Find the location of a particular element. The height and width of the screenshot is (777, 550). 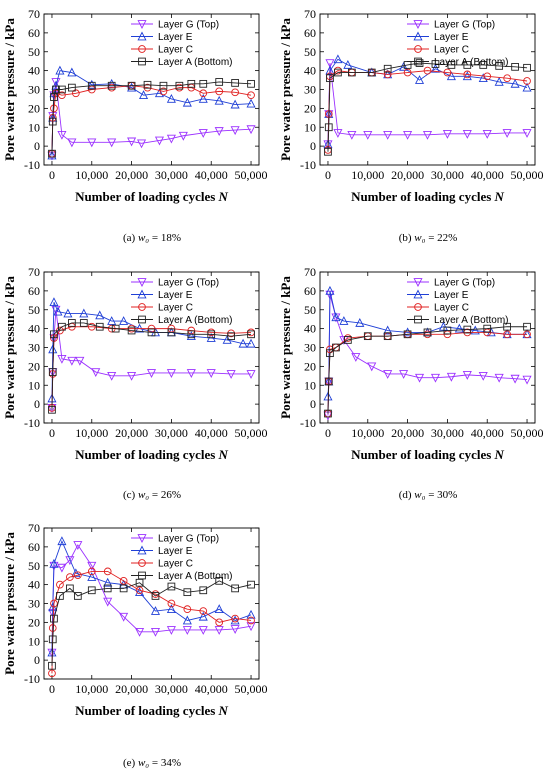

x-tick-label: 0 is located at coordinates (328, 175).